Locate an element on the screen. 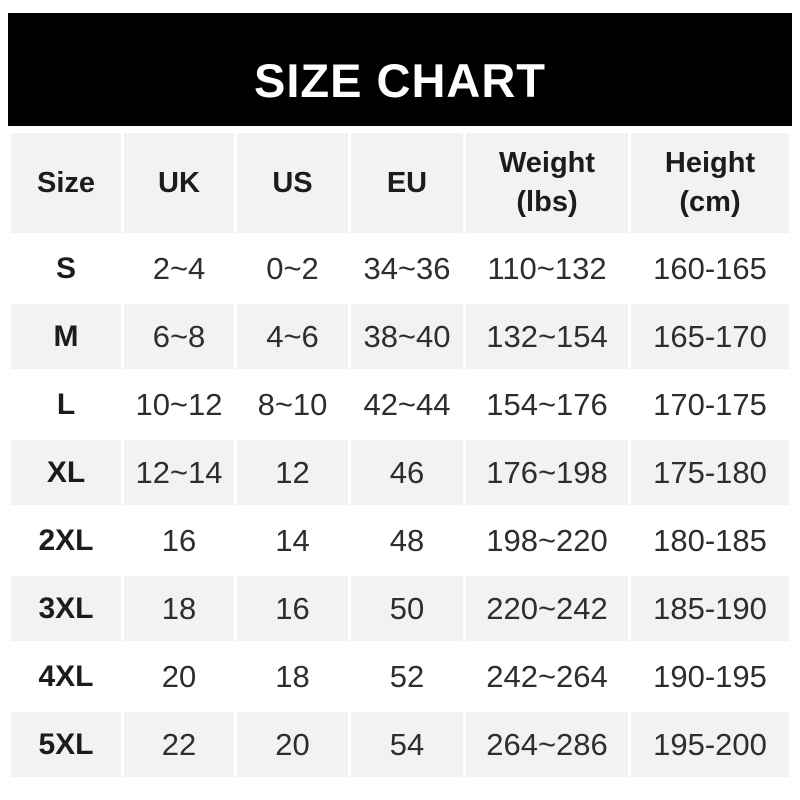  table-row-5xl: 5XL 22 20 54 264~286 195-200 is located at coordinates (400, 744).